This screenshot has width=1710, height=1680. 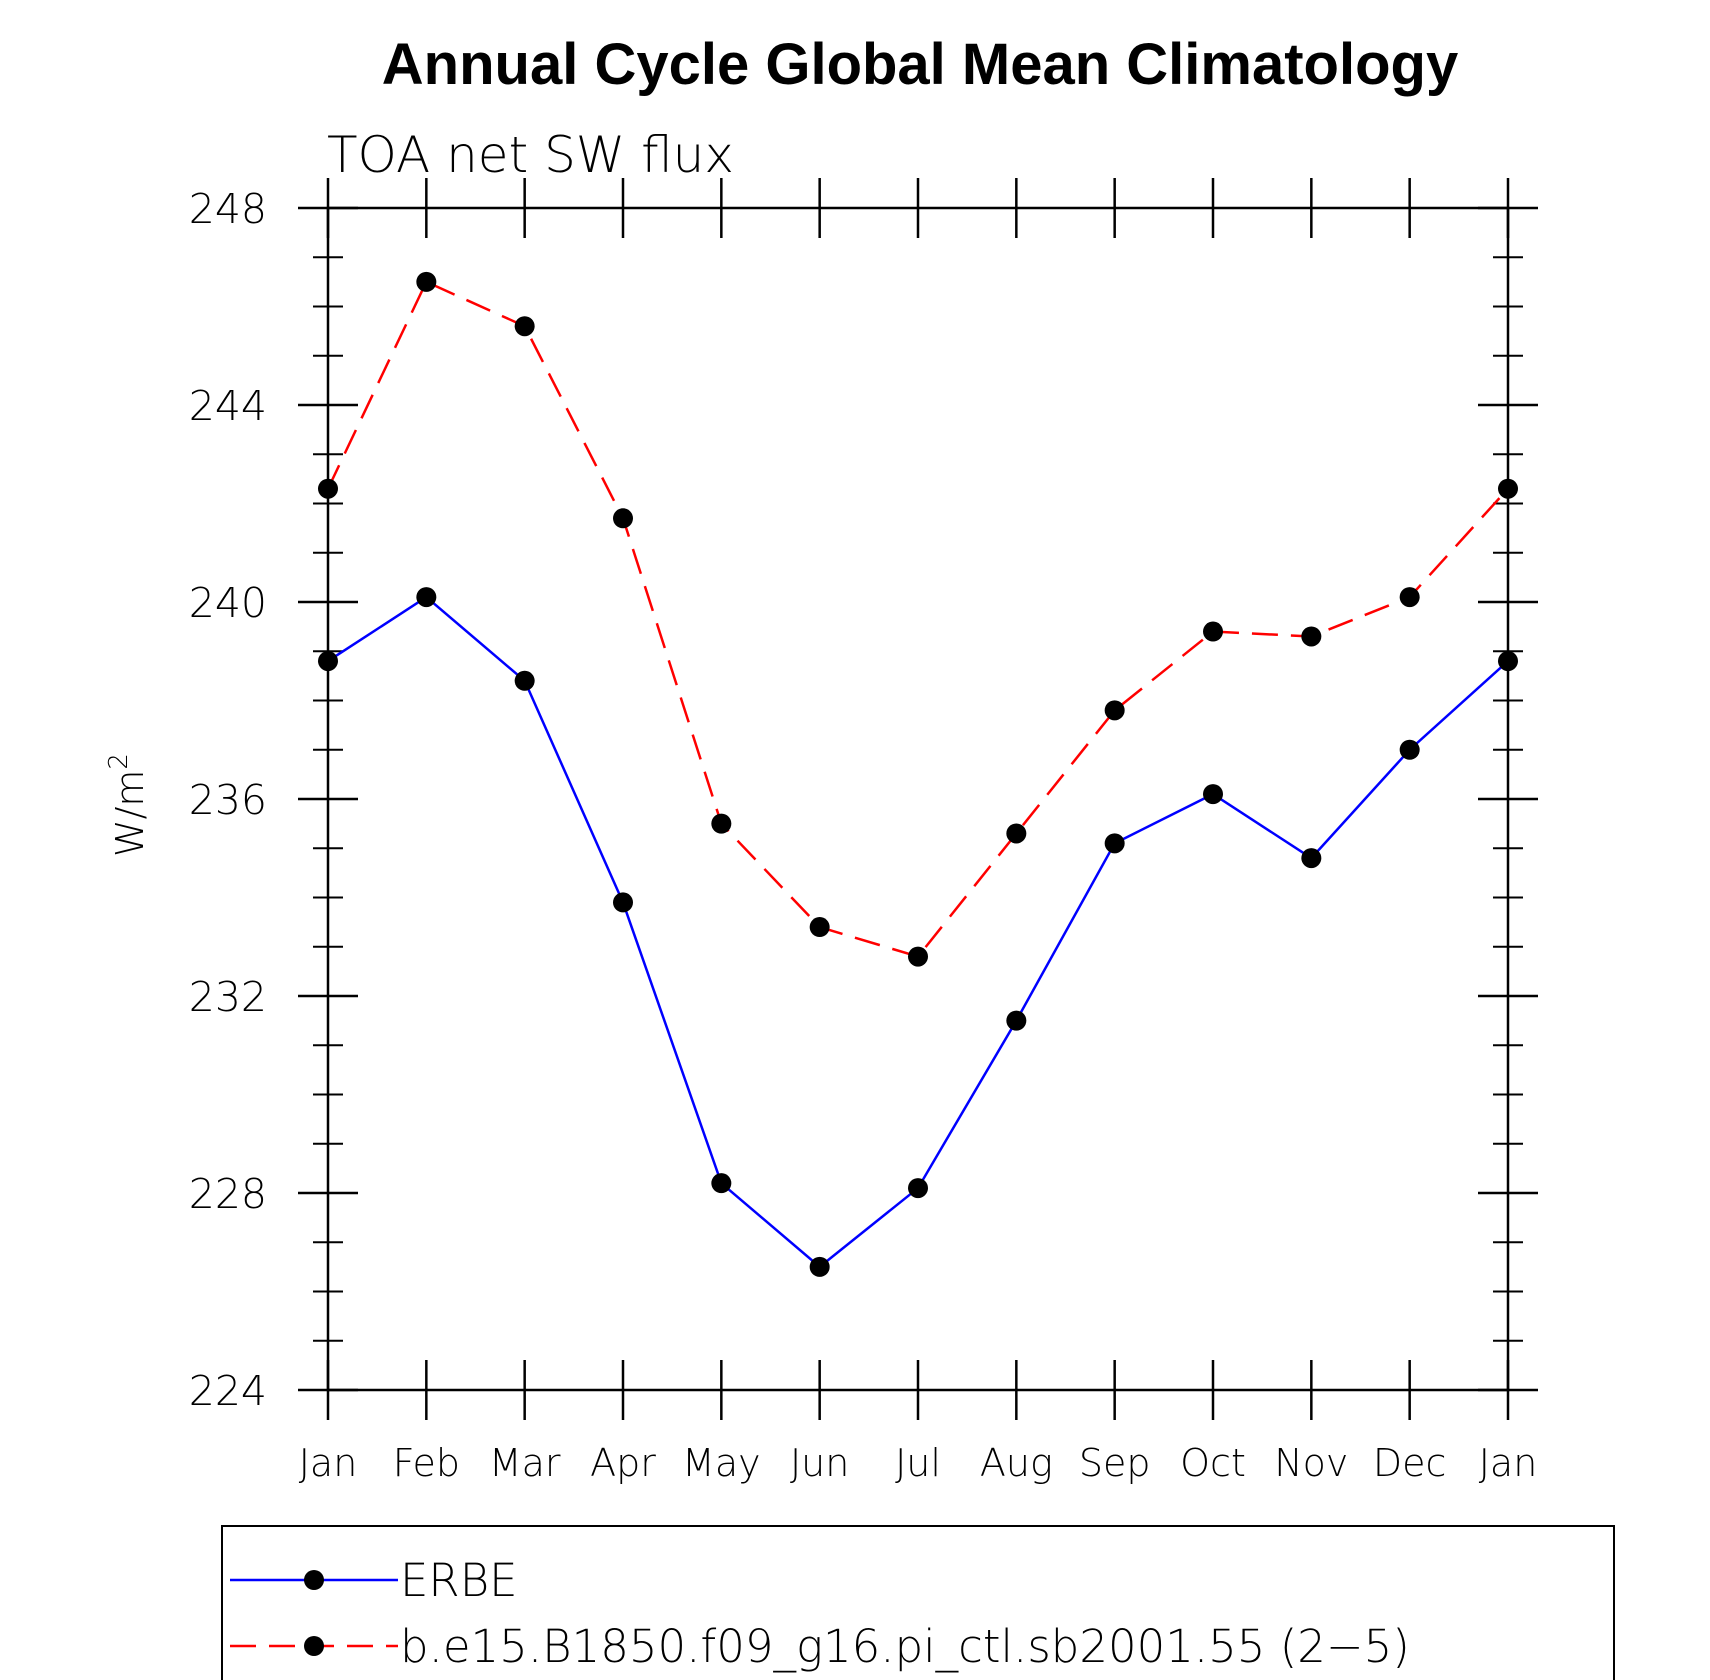 What do you see at coordinates (228, 997) in the screenshot?
I see `y-tick-label: 232` at bounding box center [228, 997].